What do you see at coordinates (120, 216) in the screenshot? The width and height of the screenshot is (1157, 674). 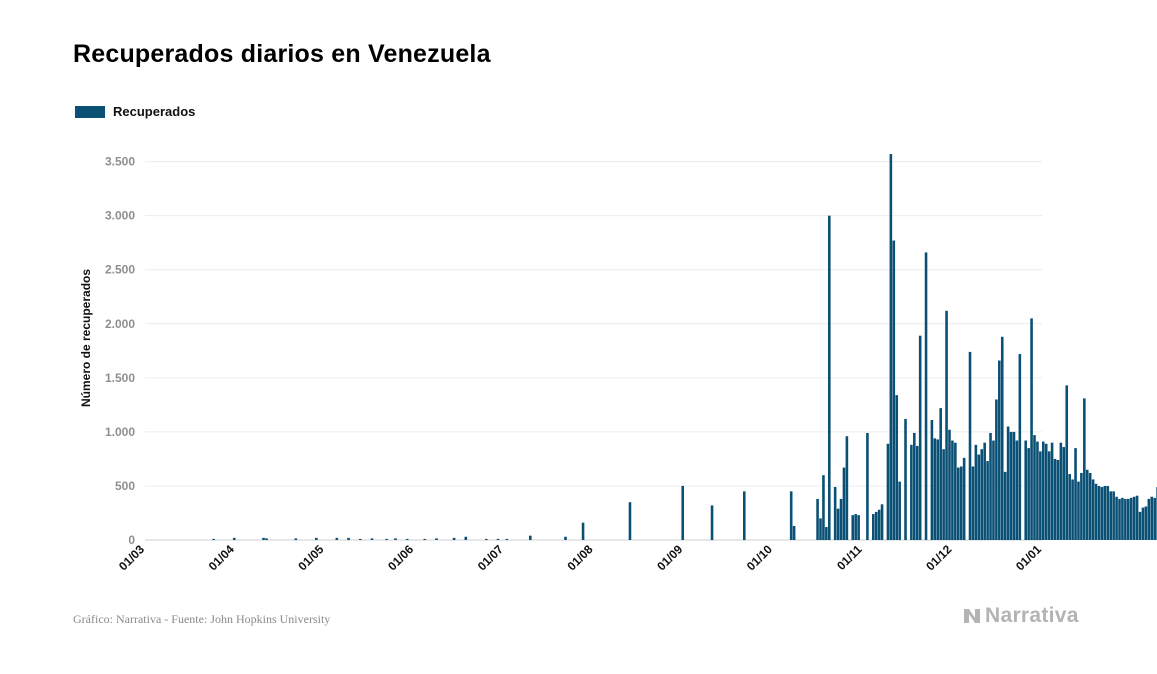 I see `y-tick-label: 3.000` at bounding box center [120, 216].